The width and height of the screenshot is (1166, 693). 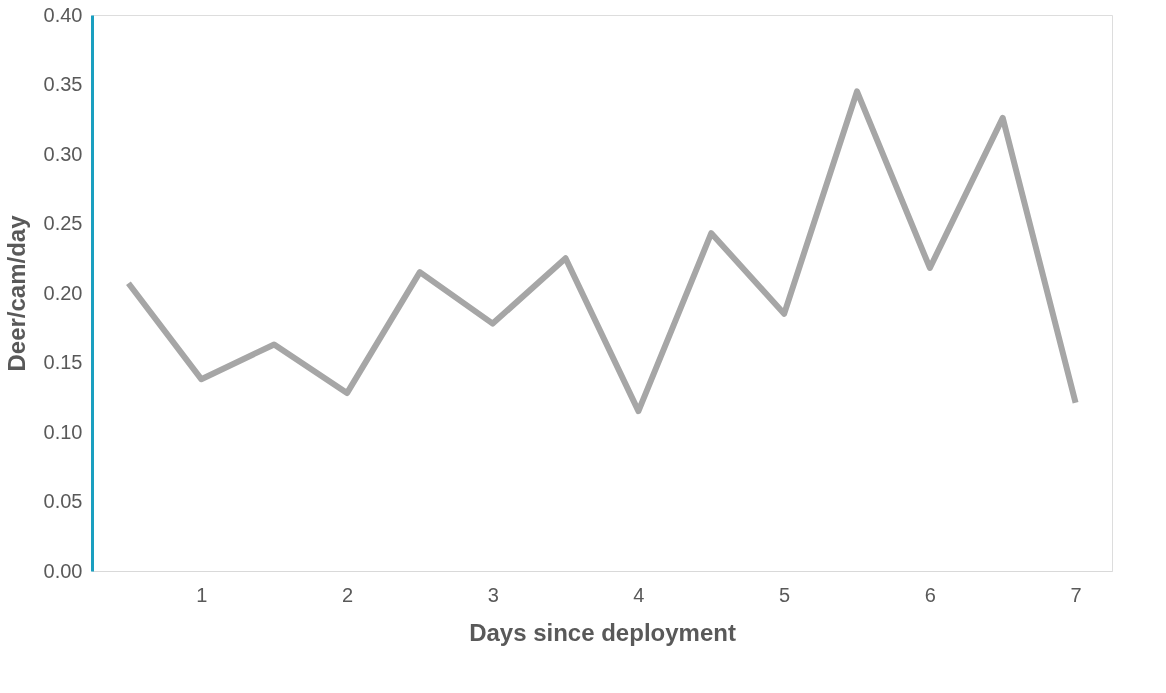 What do you see at coordinates (347, 594) in the screenshot?
I see `x-tick-label: 2` at bounding box center [347, 594].